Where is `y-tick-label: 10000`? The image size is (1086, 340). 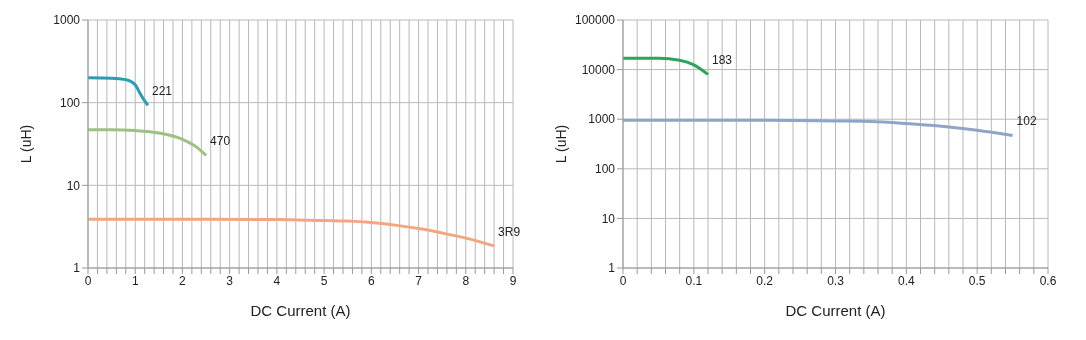 y-tick-label: 10000 is located at coordinates (598, 69).